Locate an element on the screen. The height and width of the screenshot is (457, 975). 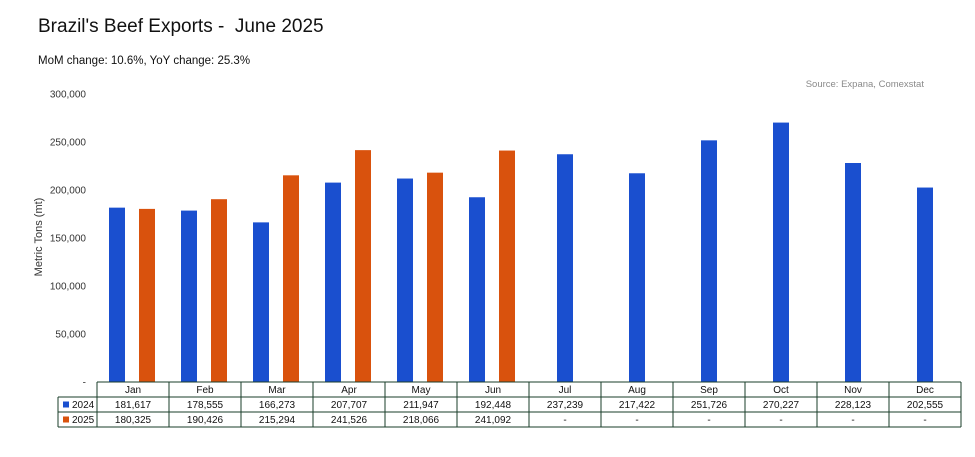
y-tick-label: 150,000 is located at coordinates (68, 239).